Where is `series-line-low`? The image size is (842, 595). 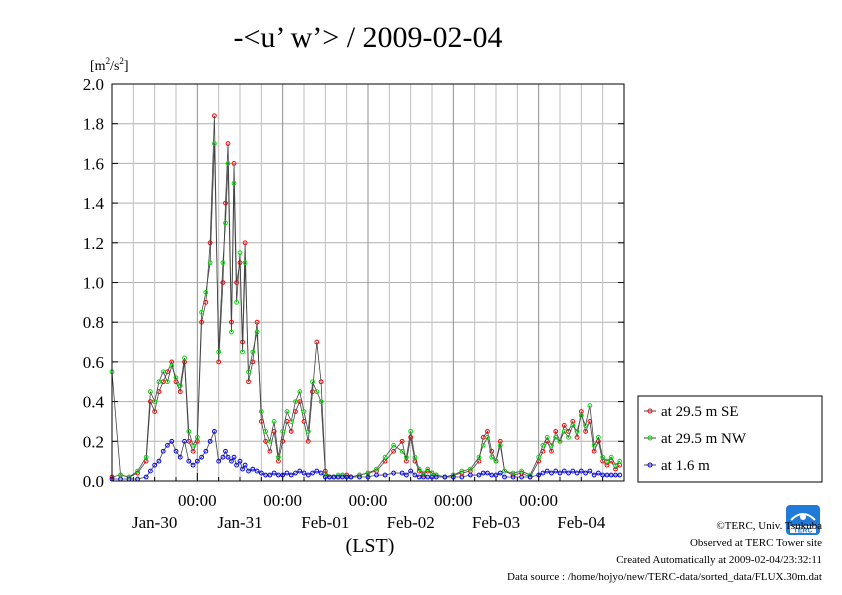 series-line-low is located at coordinates (366, 454).